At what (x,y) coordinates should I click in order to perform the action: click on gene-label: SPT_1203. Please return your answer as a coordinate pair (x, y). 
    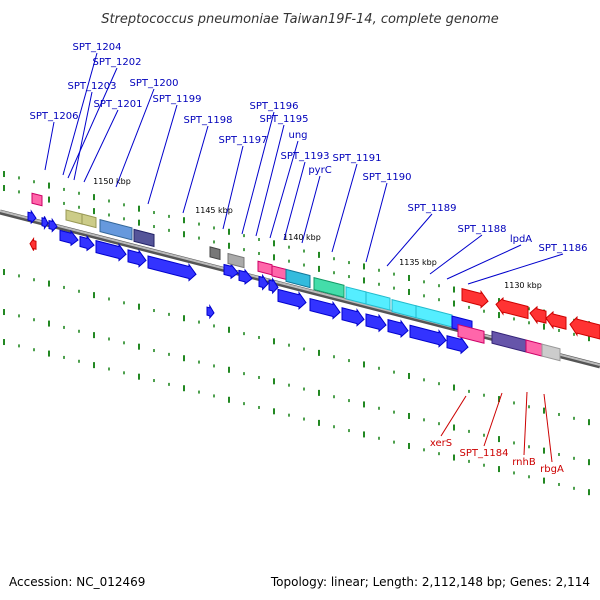
    Looking at the image, I should click on (92, 86).